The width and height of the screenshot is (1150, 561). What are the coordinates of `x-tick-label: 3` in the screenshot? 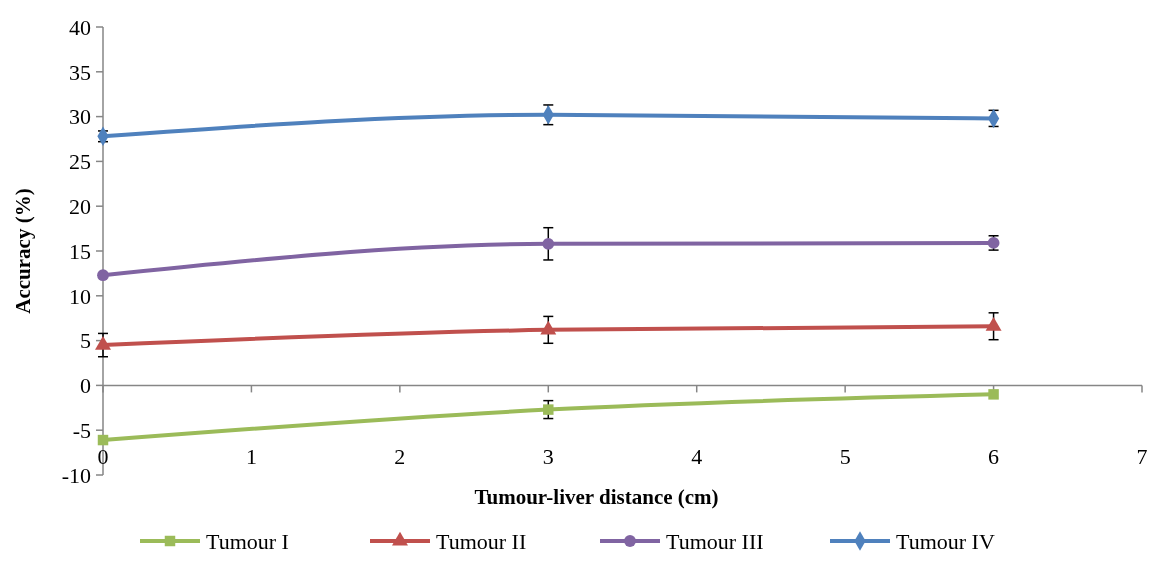 It's located at (548, 457).